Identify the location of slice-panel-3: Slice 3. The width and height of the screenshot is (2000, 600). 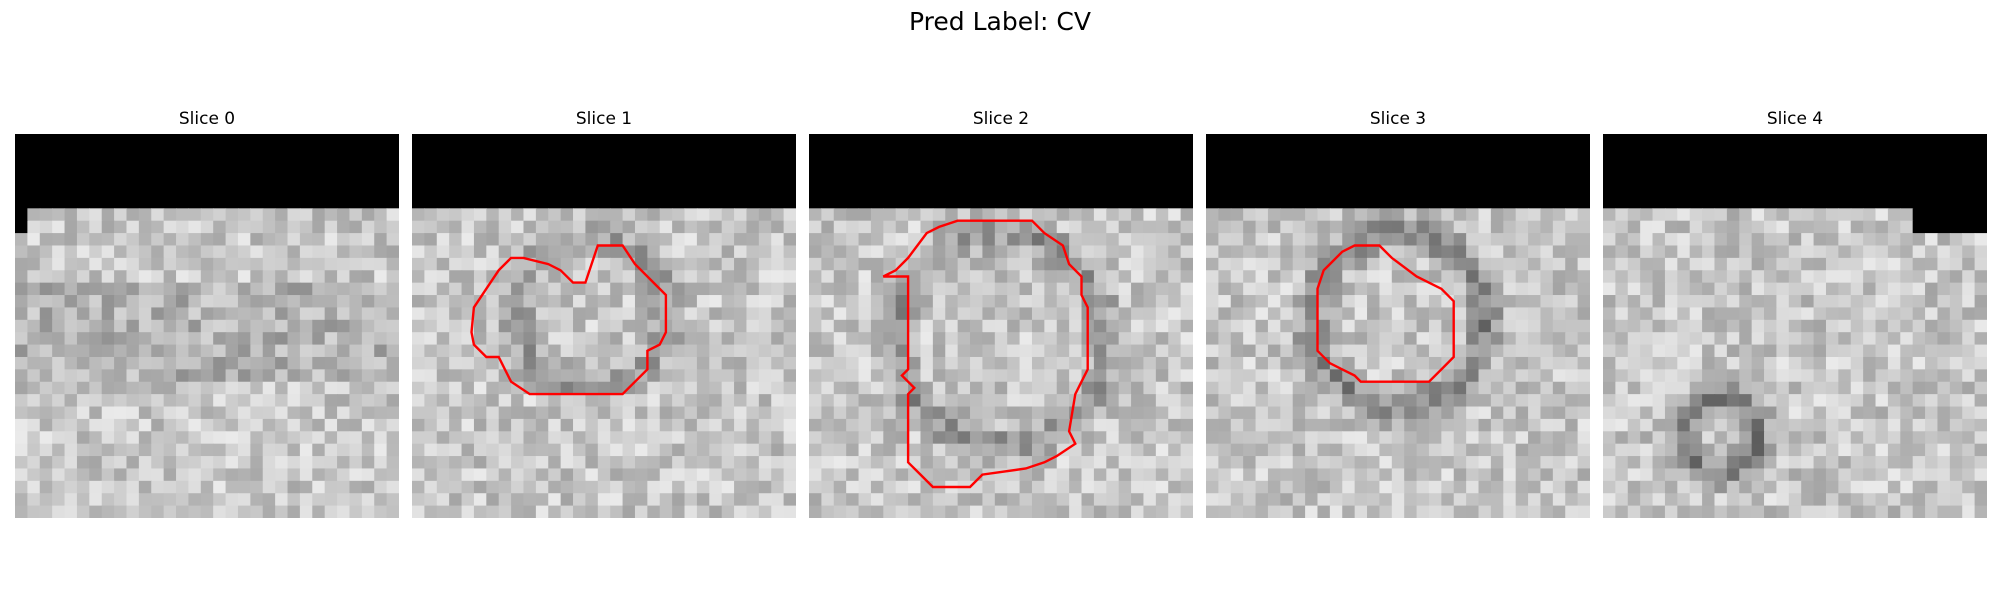
(1398, 313).